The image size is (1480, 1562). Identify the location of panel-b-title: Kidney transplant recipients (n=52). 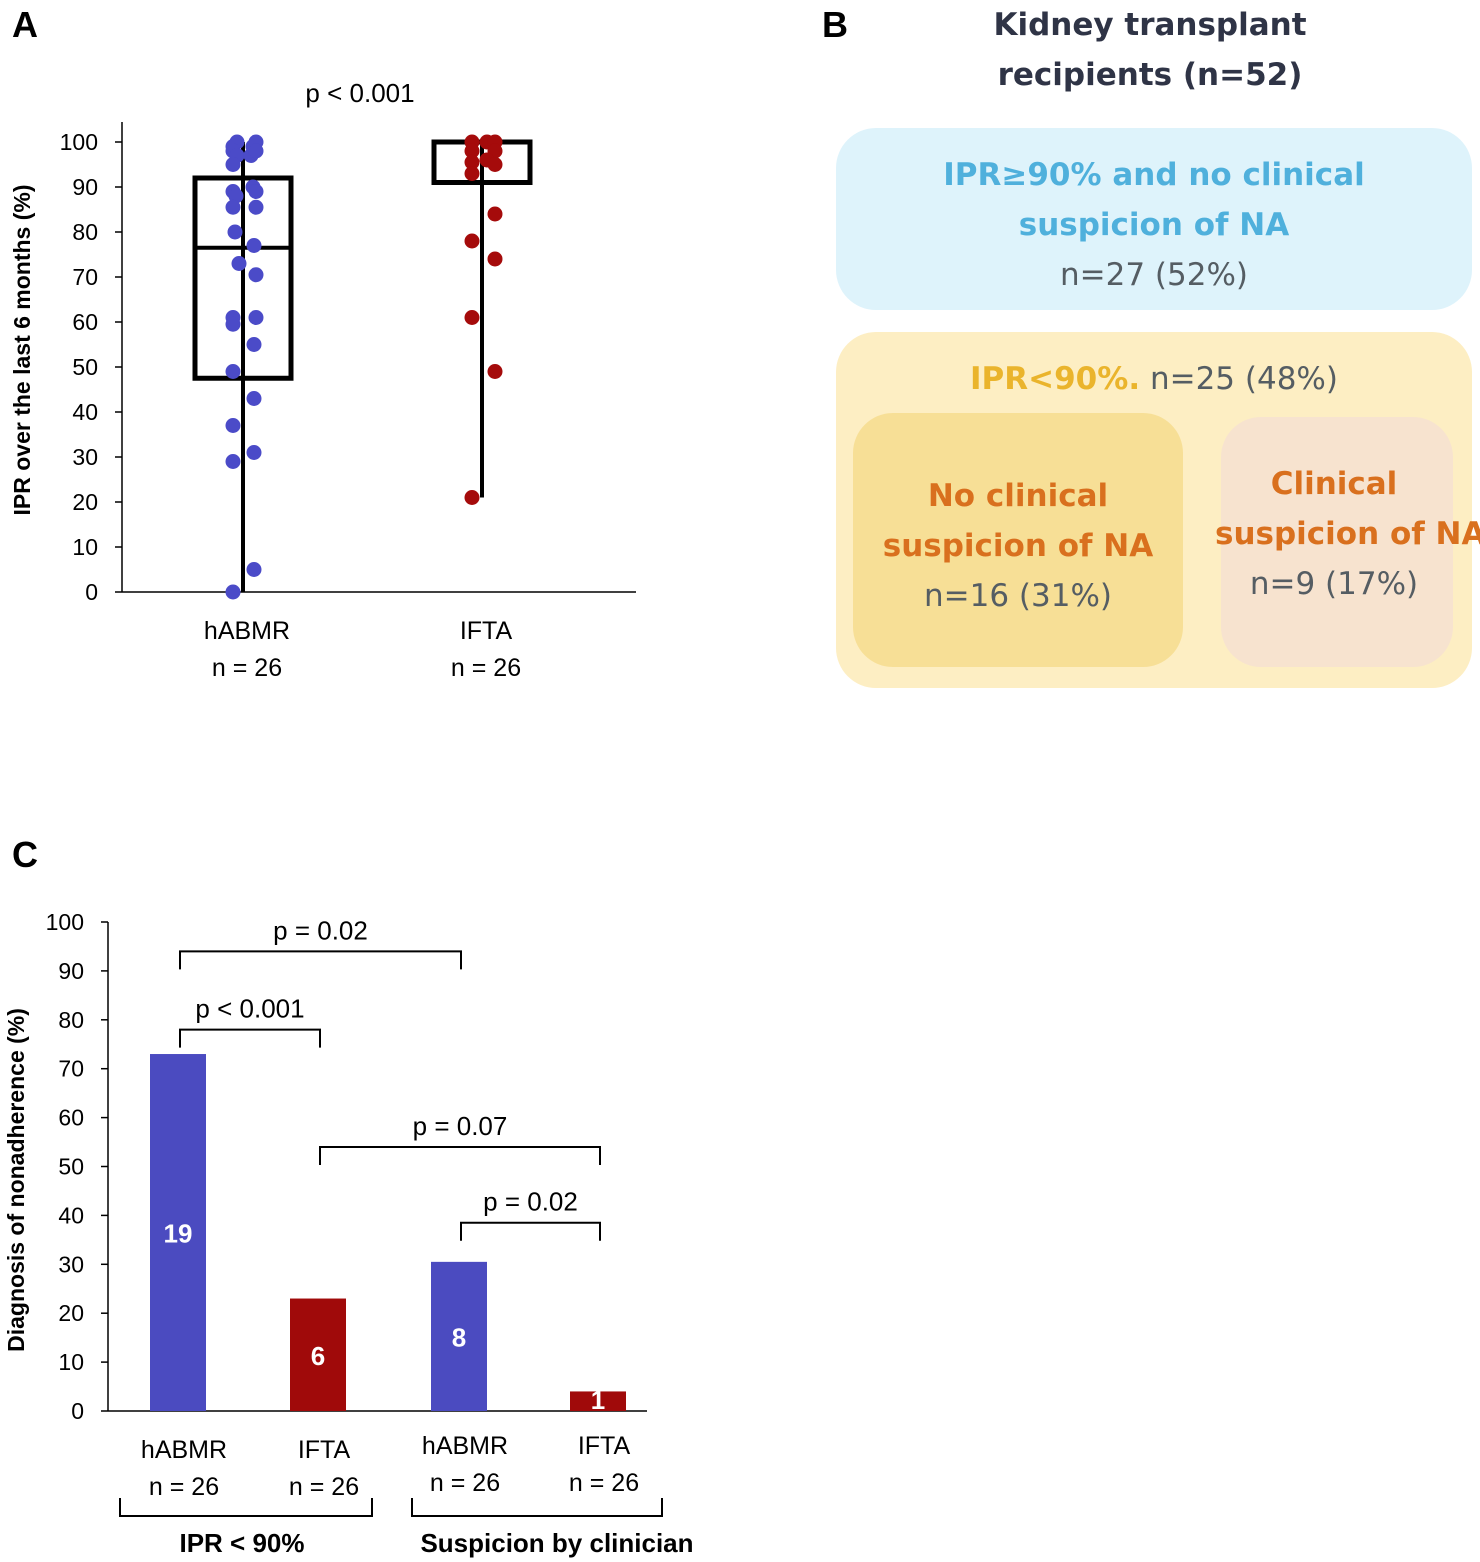
(1150, 50).